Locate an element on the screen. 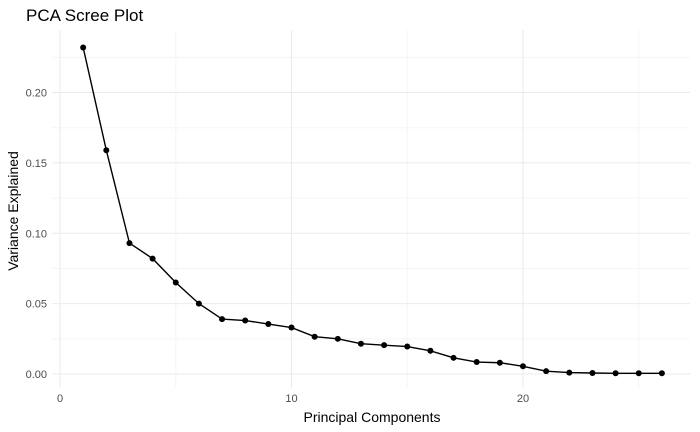 The width and height of the screenshot is (700, 432). y-tick-label: 0.15 is located at coordinates (36, 164).